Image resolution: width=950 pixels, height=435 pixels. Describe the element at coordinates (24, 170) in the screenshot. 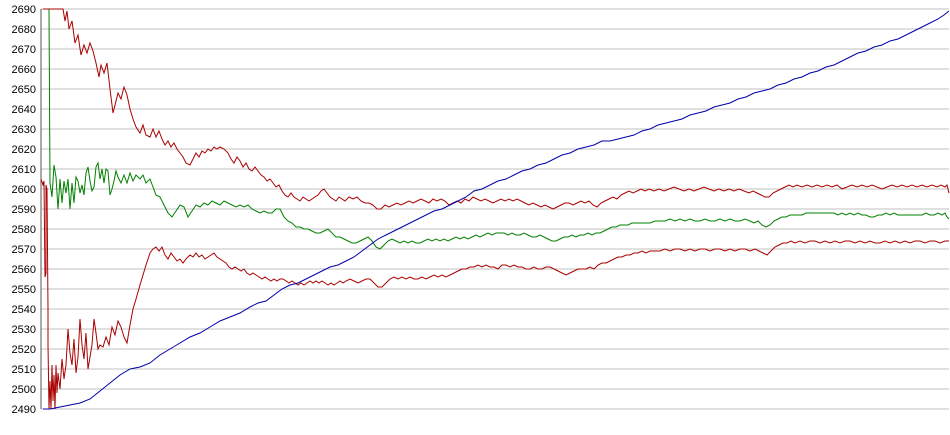

I see `y-tick-label: 2610` at that location.